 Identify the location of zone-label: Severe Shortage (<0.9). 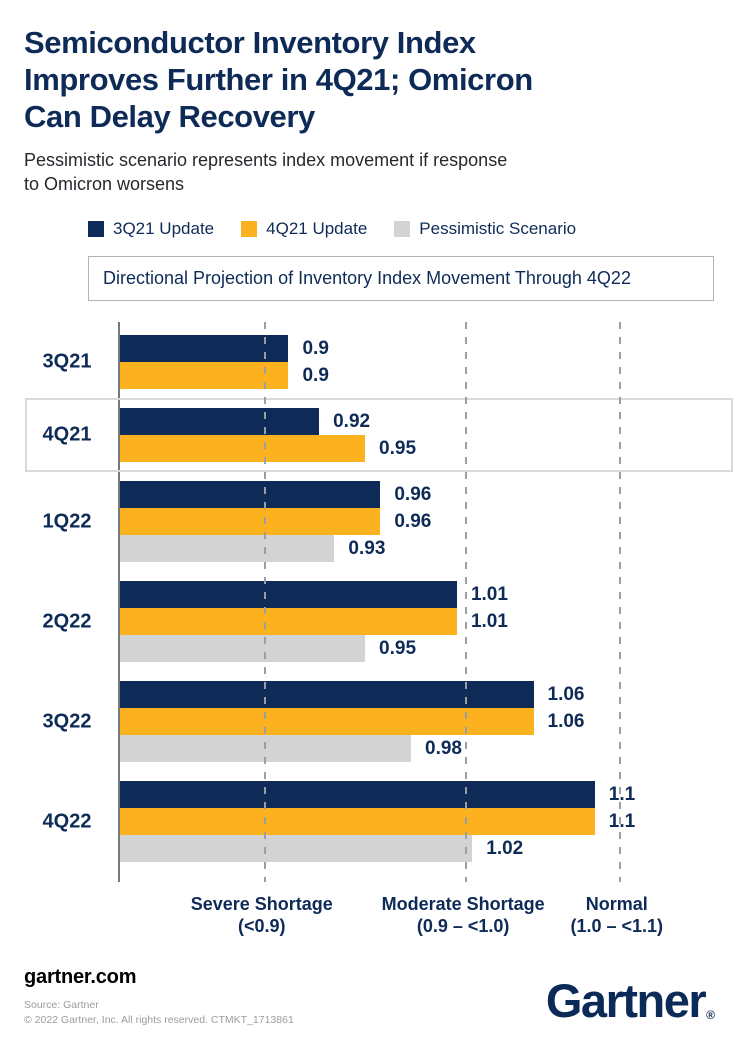
(262, 915).